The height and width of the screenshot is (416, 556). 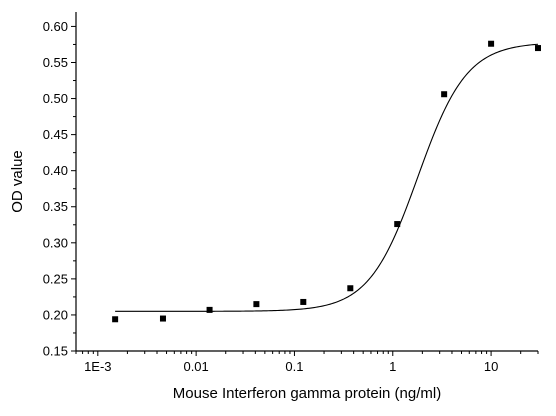 What do you see at coordinates (392, 366) in the screenshot?
I see `x-tick-label: 1` at bounding box center [392, 366].